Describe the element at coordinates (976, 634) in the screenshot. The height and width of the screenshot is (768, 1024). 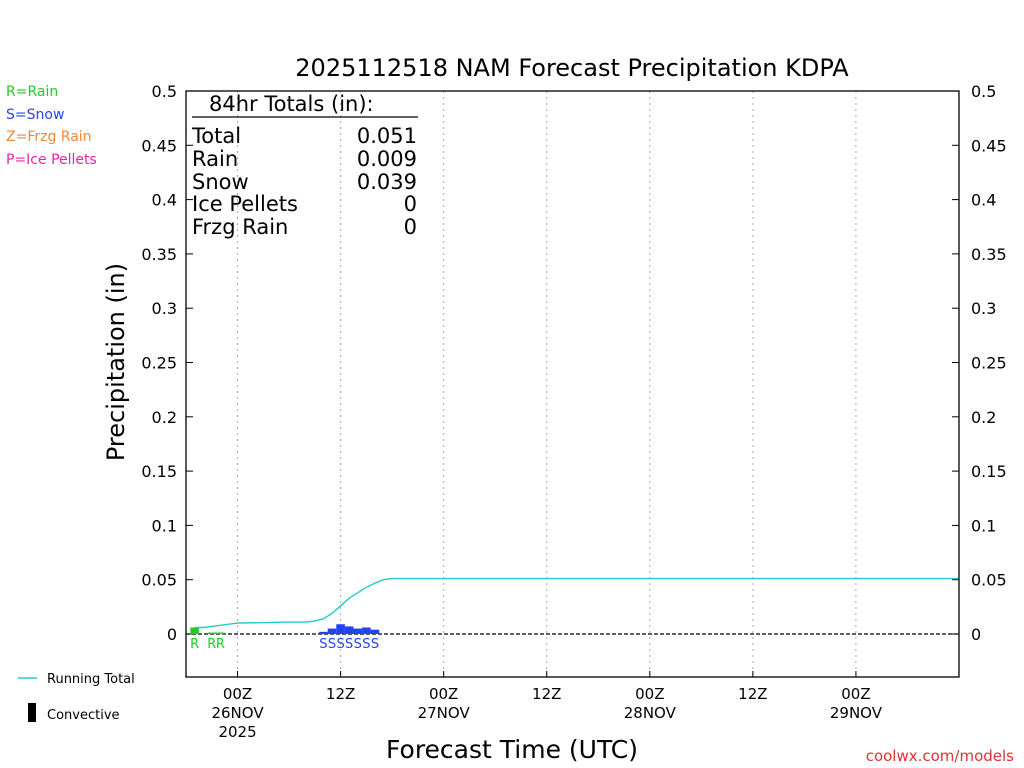
I see `y-tick-label-right: 0` at that location.